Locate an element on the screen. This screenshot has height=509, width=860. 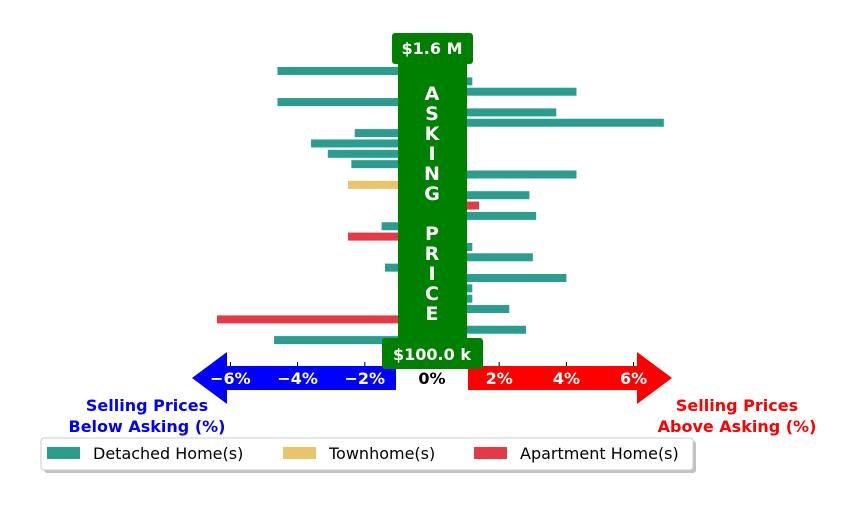
x-tick-label: −4% is located at coordinates (297, 378).